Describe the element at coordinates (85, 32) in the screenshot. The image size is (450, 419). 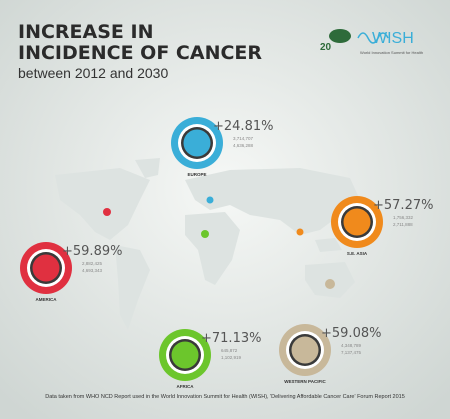
I see `title-line: INCREASE IN` at that location.